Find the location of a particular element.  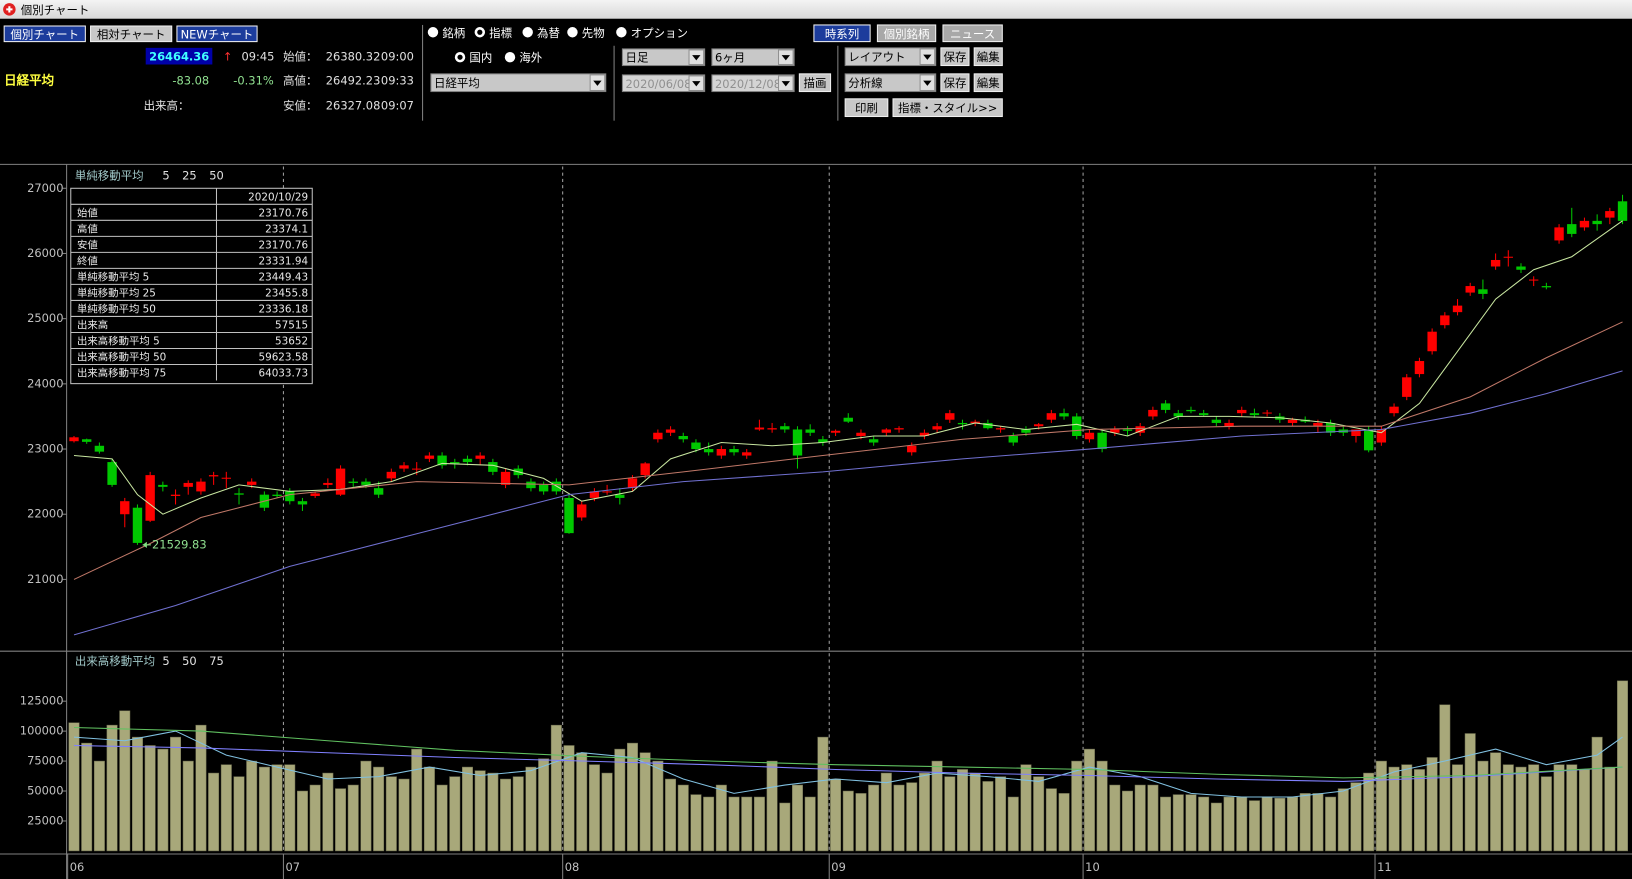

period-unit is located at coordinates (663, 57).